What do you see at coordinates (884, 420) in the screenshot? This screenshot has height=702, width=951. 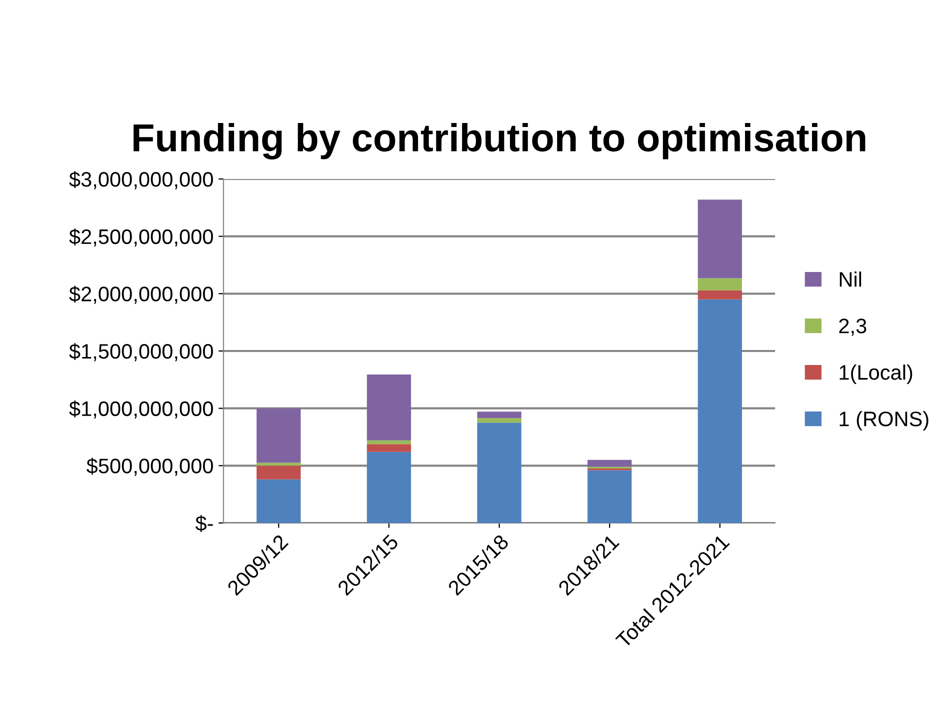 I see `legend-label: 1 (RONS)` at bounding box center [884, 420].